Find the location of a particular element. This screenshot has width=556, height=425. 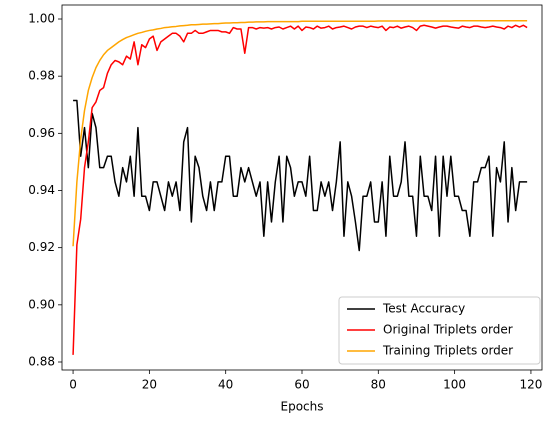

x-tick-label: 40 is located at coordinates (225, 385).